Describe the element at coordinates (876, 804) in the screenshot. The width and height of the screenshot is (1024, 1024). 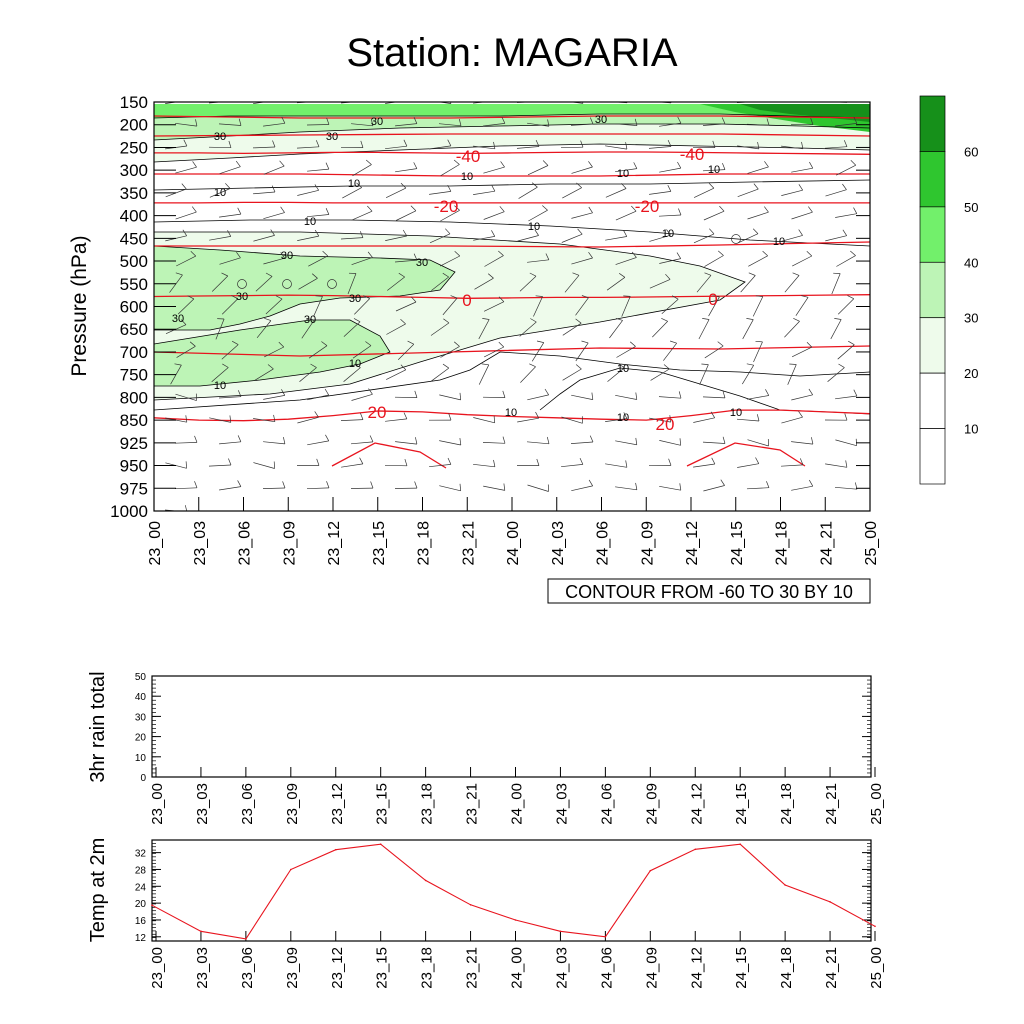
I see `x-tick-label: 25_00` at that location.